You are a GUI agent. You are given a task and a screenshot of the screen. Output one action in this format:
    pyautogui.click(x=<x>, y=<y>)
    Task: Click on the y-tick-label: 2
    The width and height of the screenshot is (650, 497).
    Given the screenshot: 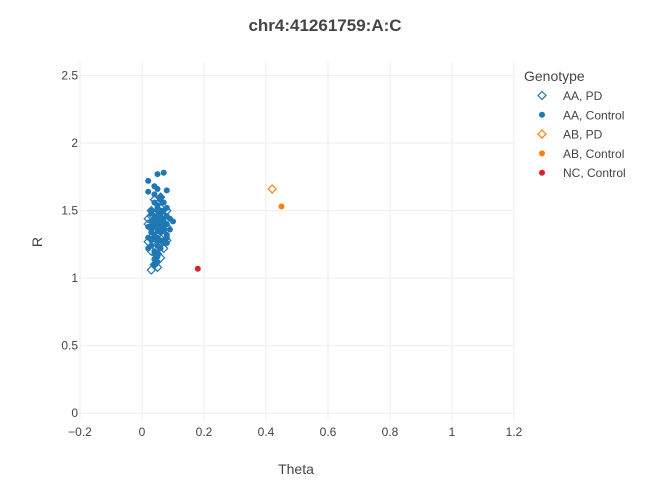 What is the action you would take?
    pyautogui.click(x=74, y=143)
    